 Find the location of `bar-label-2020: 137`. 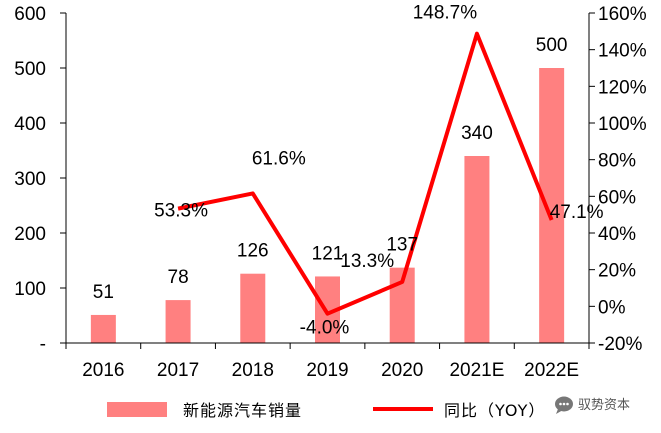

bar-label-2020: 137 is located at coordinates (402, 245).